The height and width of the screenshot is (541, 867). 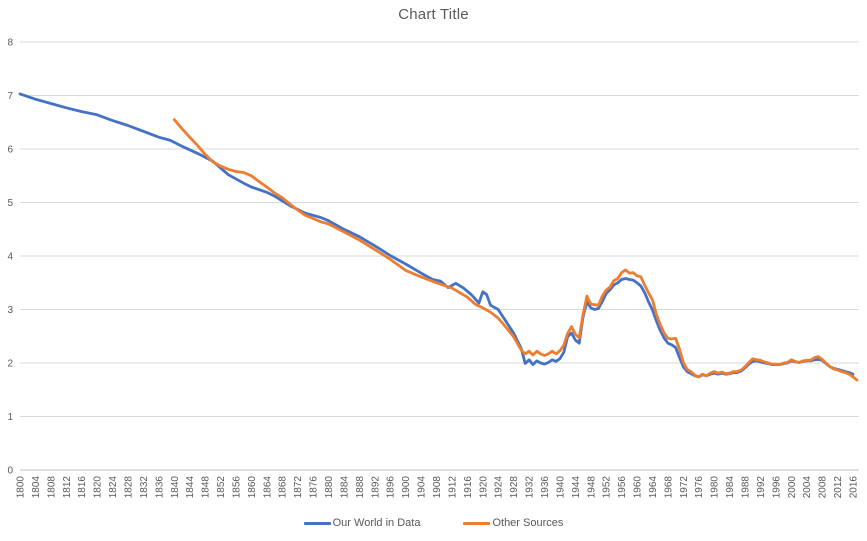 What do you see at coordinates (344, 487) in the screenshot?
I see `x-tick-label: 1884` at bounding box center [344, 487].